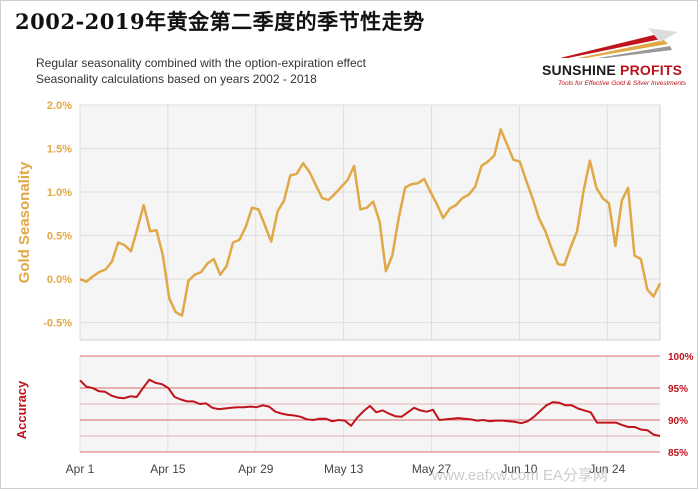  I want to click on accuracy-ytick-label: 100%, so click(681, 357).